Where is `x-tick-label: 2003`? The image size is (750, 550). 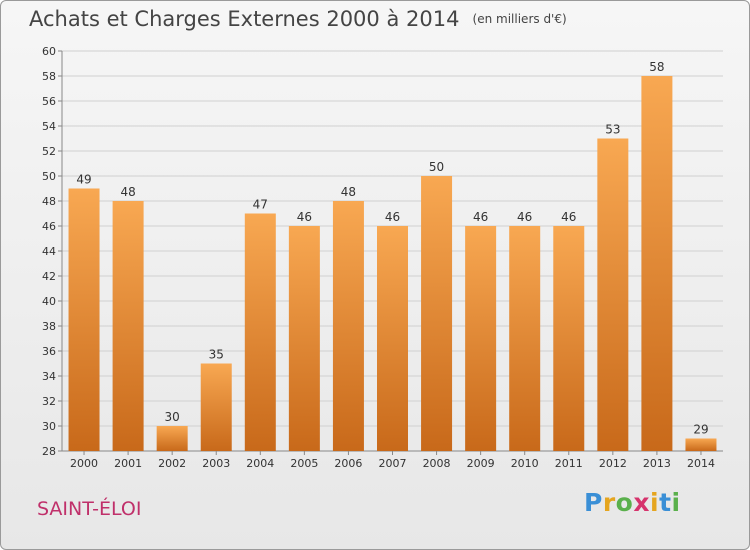
x-tick-label: 2003 is located at coordinates (216, 463).